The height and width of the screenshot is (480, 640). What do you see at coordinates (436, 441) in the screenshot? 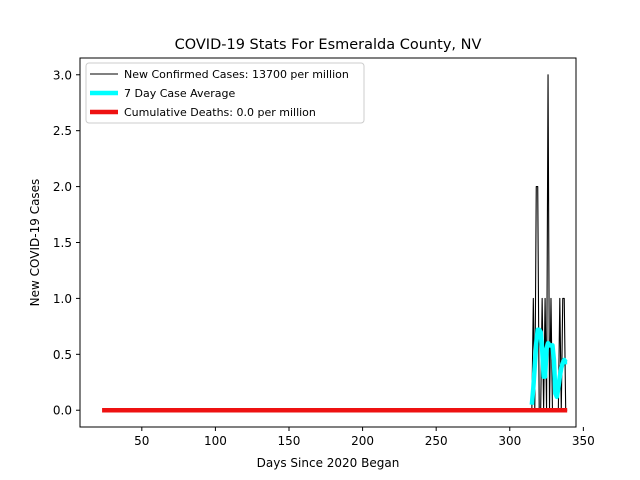
I see `x-tick-label: 250` at bounding box center [436, 441].